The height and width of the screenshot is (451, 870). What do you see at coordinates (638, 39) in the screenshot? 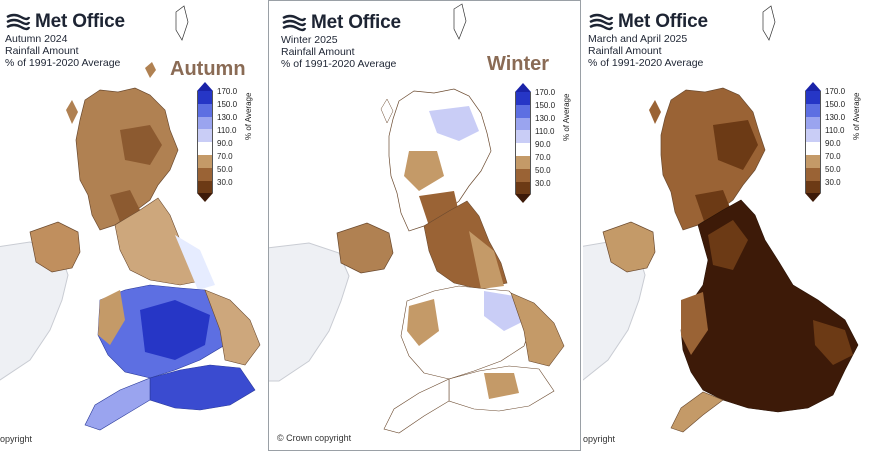
I see `map-period-title: March and April 2025` at bounding box center [638, 39].